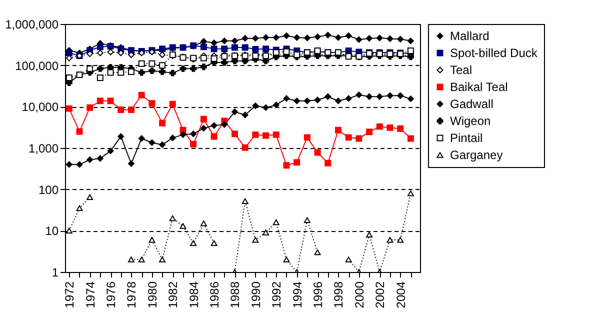 Image resolution: width=615 pixels, height=320 pixels. I want to click on legend-label: Pintail, so click(466, 138).